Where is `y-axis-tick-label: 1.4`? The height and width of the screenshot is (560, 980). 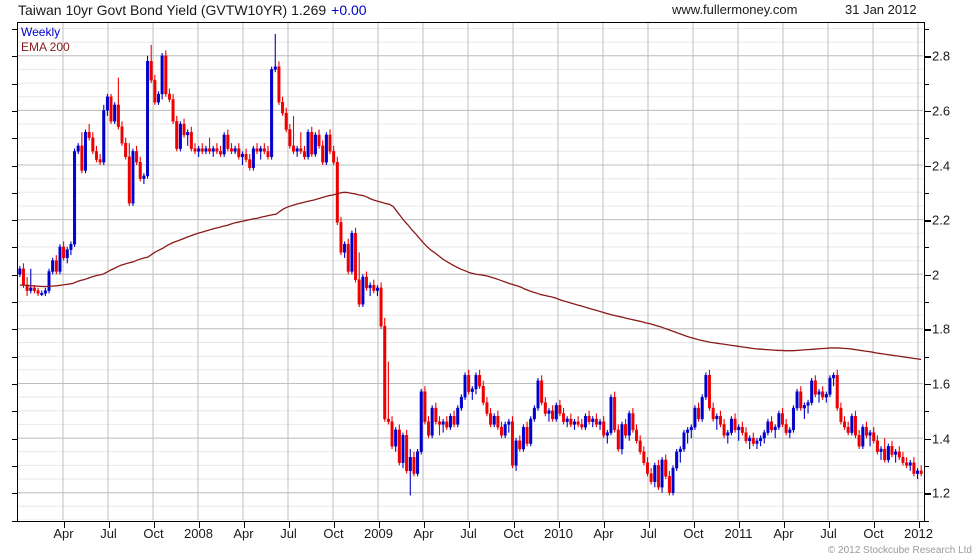 y-axis-tick-label: 1.4 is located at coordinates (941, 439).